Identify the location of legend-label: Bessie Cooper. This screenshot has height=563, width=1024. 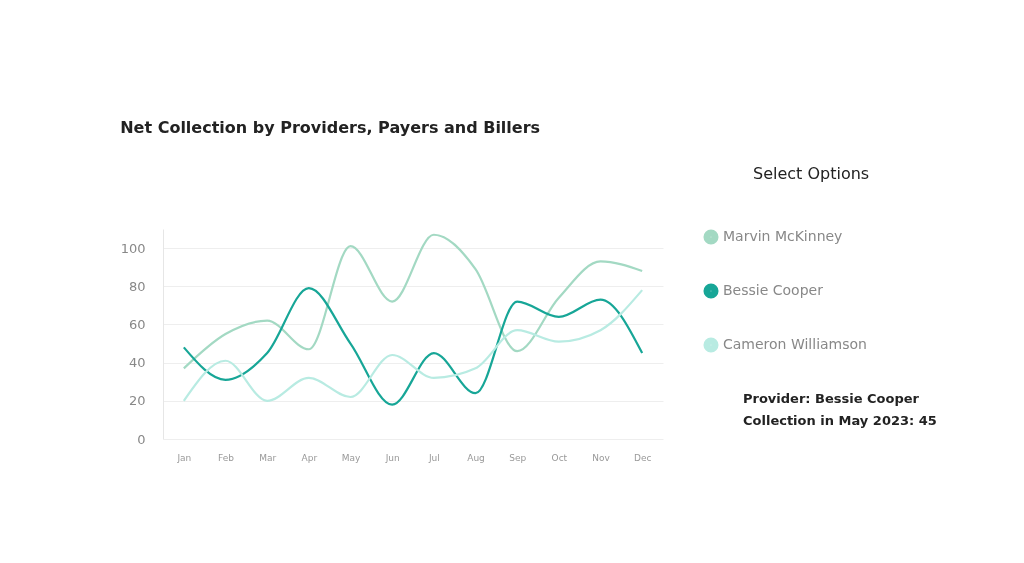
(773, 290).